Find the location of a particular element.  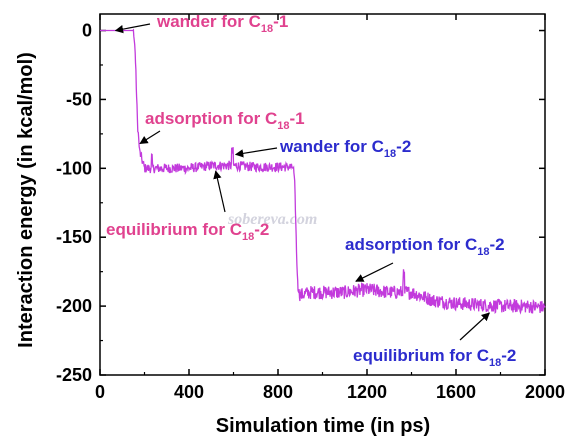

y-tick-label: -200 is located at coordinates (74, 306).